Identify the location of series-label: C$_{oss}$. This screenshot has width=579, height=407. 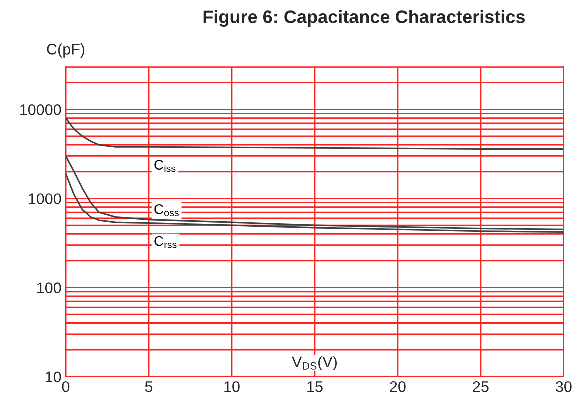
(166, 210).